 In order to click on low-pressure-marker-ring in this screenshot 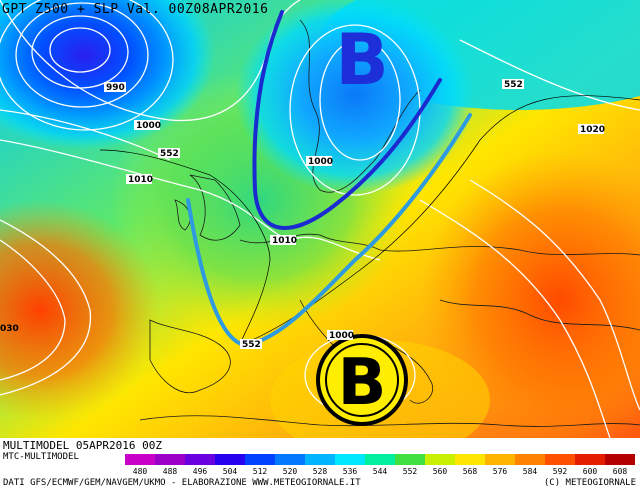, I will do `click(362, 380)`.